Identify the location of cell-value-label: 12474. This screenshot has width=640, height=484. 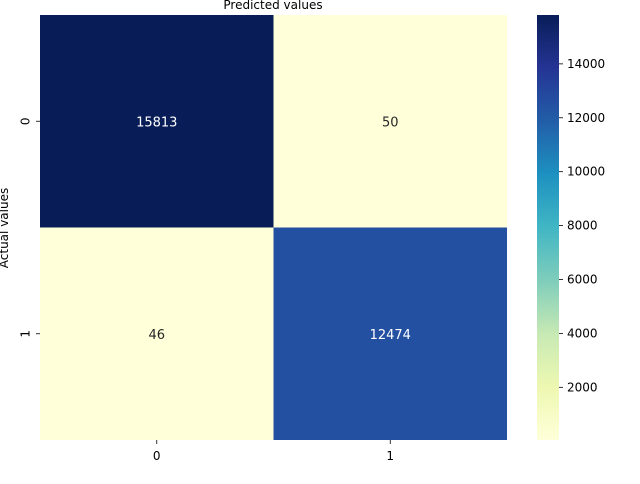
(390, 335).